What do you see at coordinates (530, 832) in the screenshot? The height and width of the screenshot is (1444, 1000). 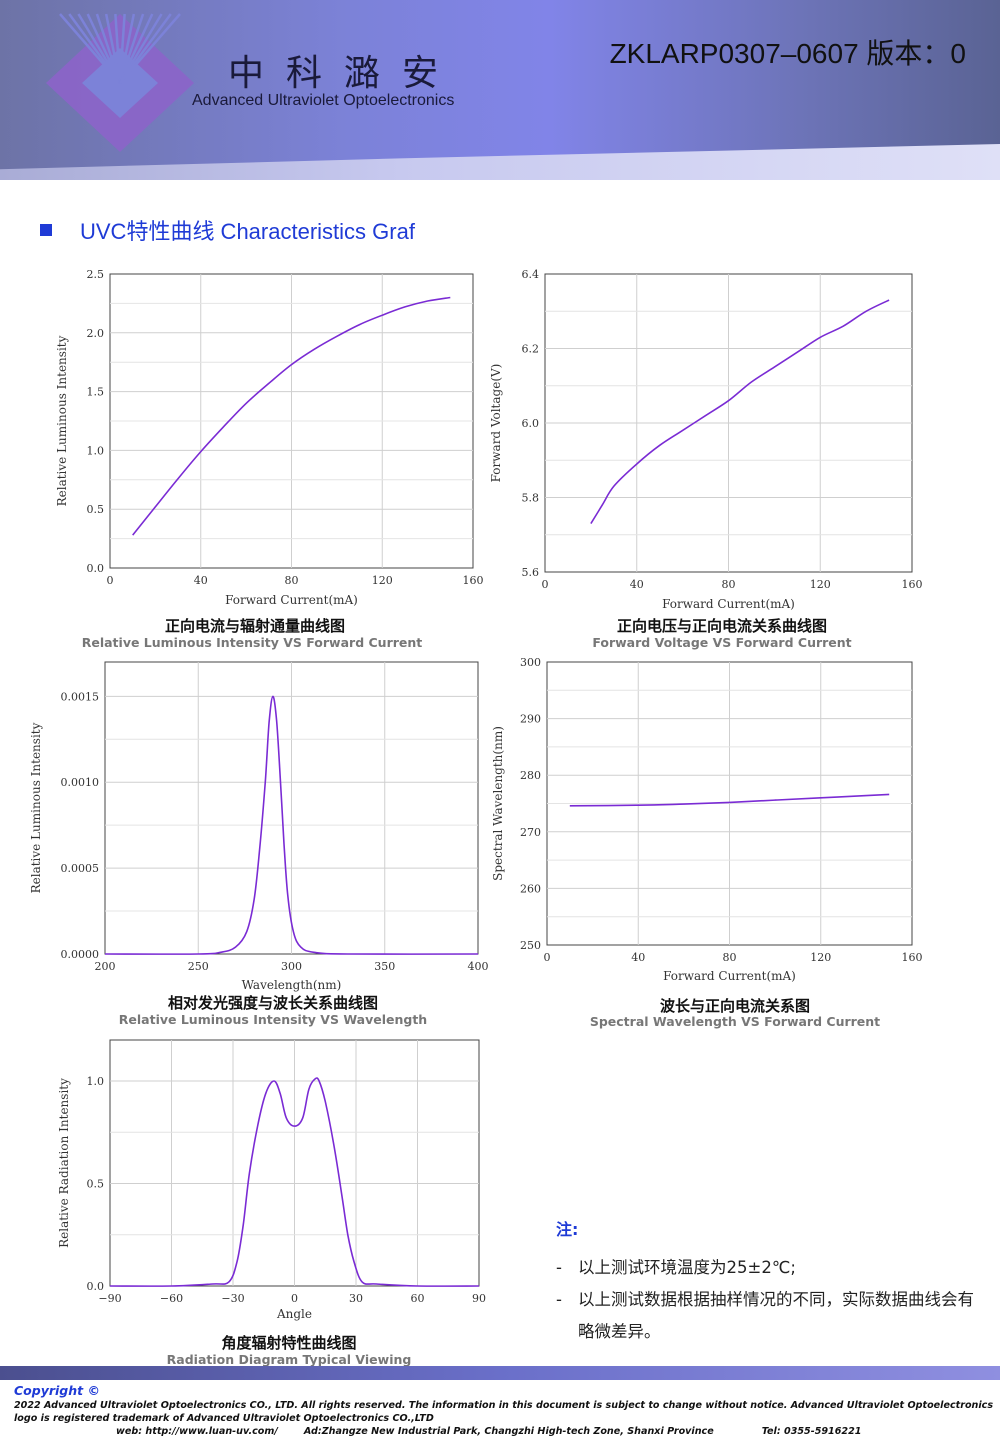 I see `y-tick-label: 270` at bounding box center [530, 832].